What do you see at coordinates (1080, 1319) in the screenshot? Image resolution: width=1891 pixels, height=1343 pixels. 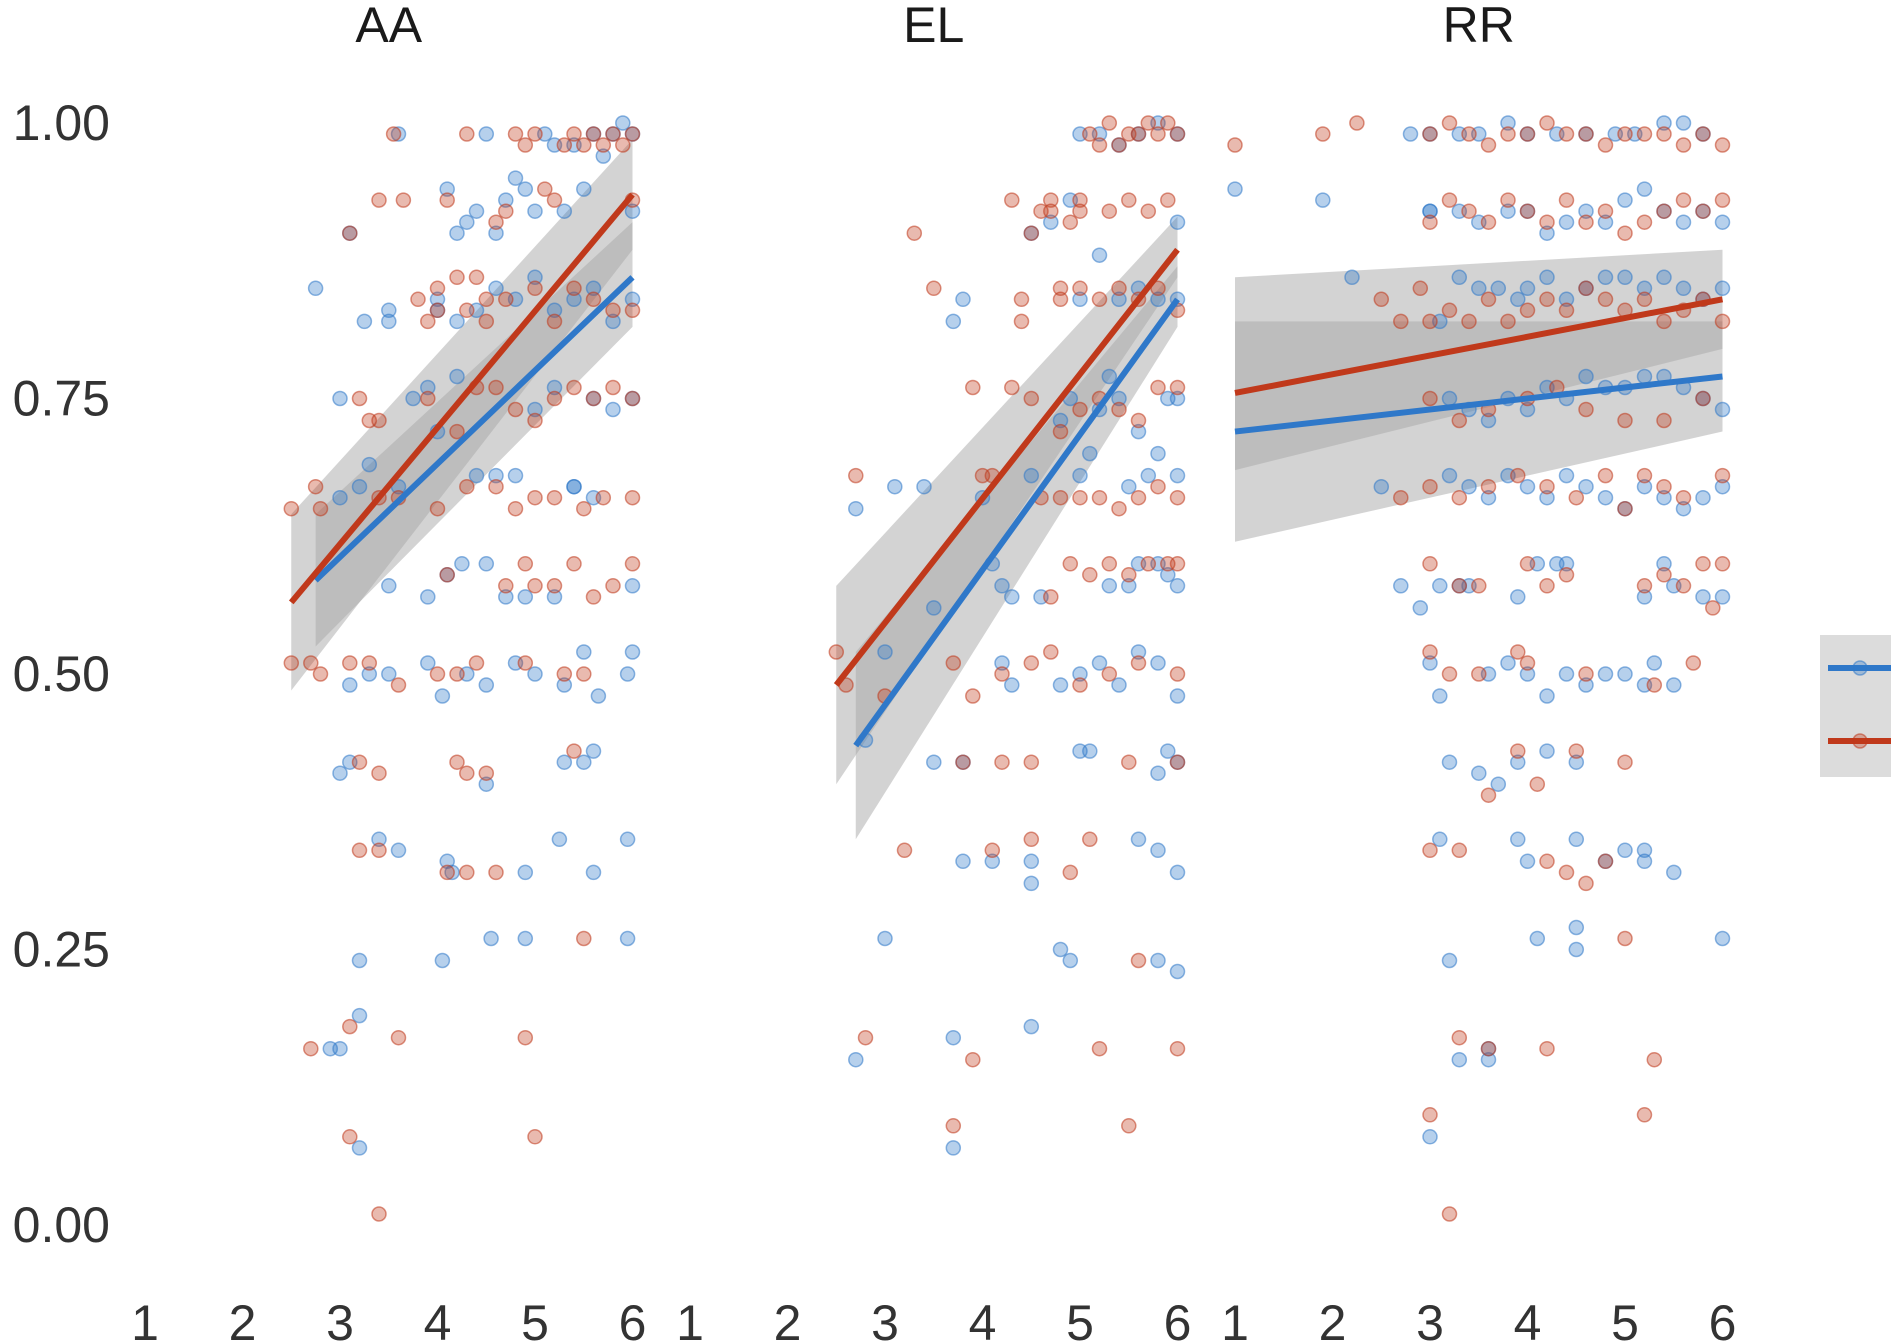 I see `x-tick-label: 5` at bounding box center [1080, 1319].